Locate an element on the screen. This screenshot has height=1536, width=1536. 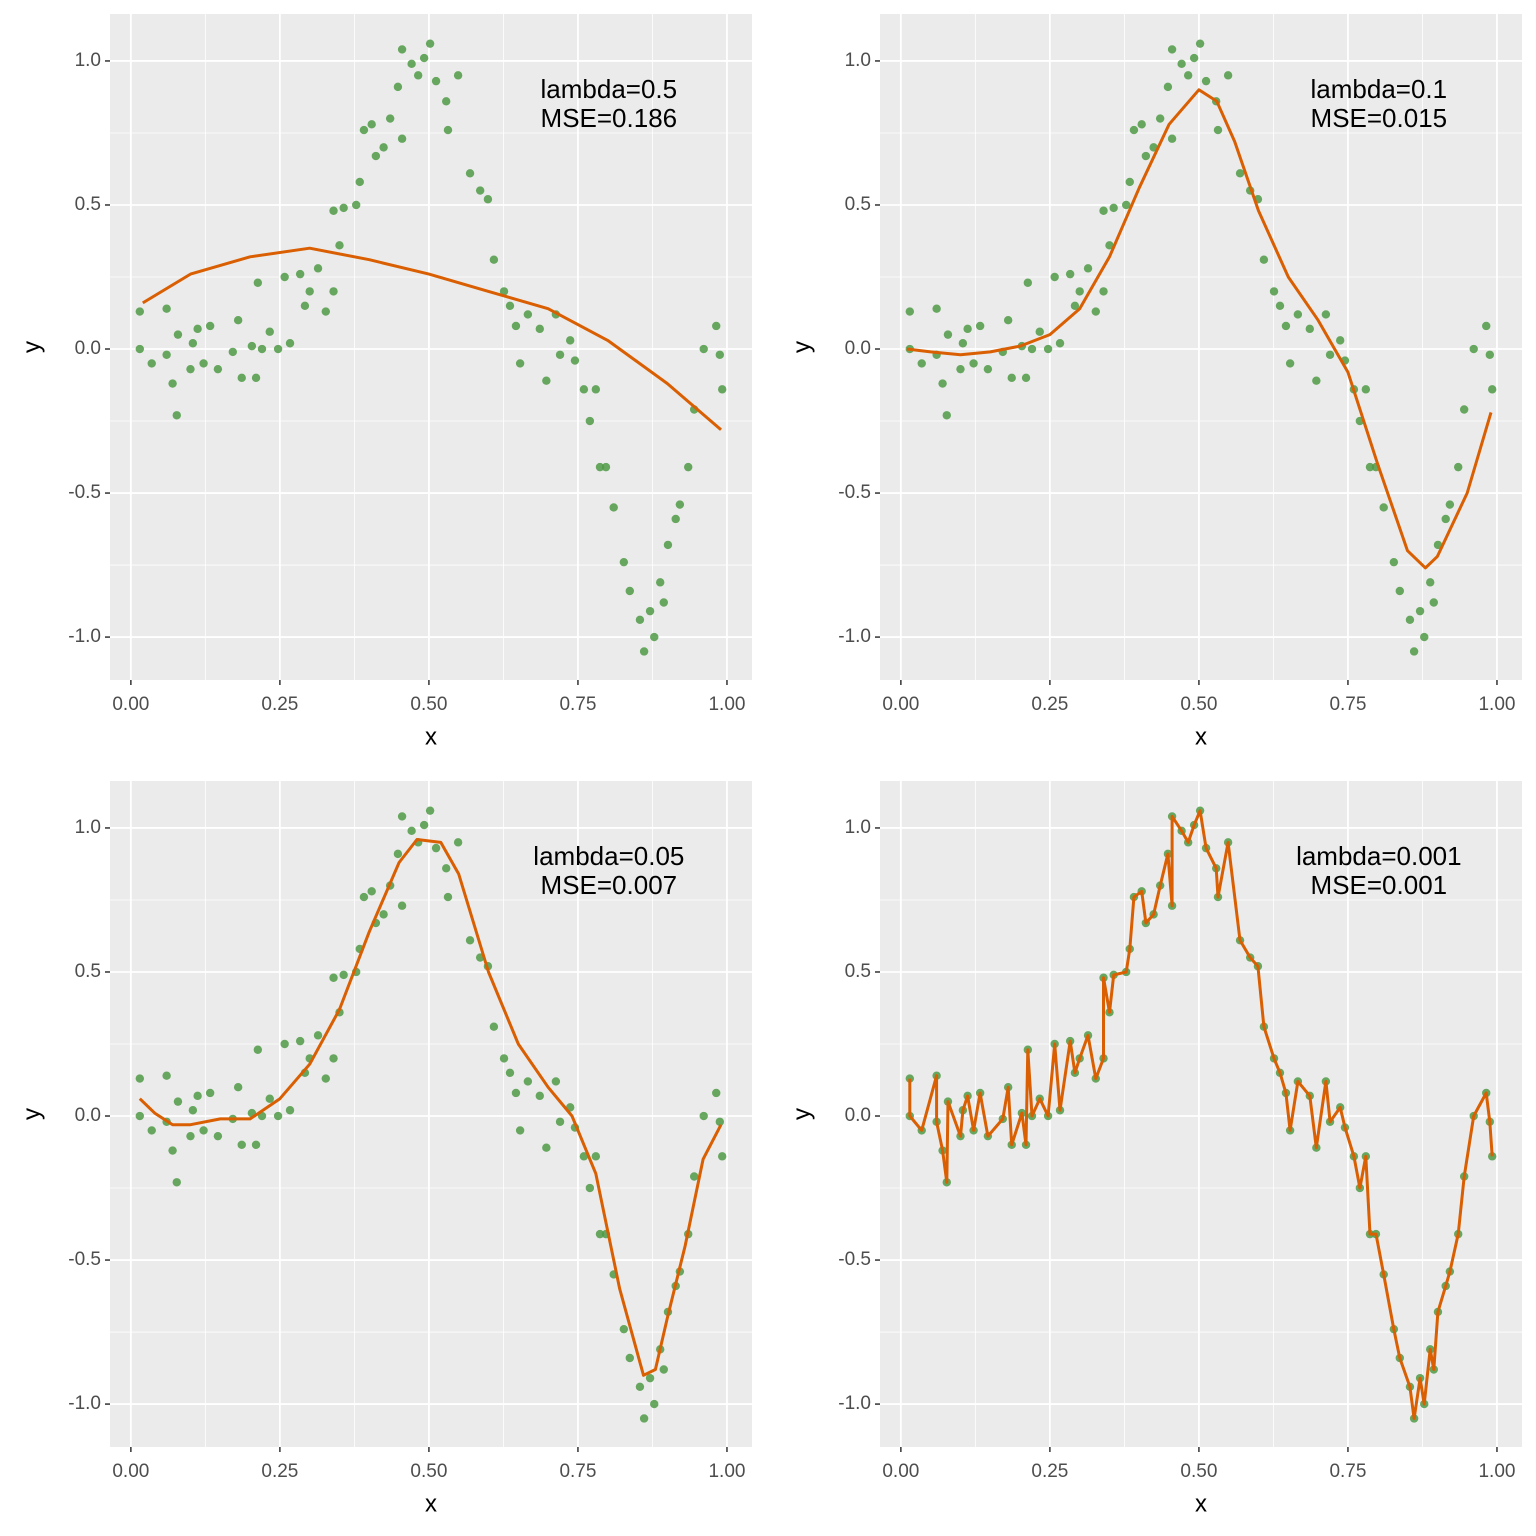
x-tick-label: 0.25 is located at coordinates (1049, 1471).